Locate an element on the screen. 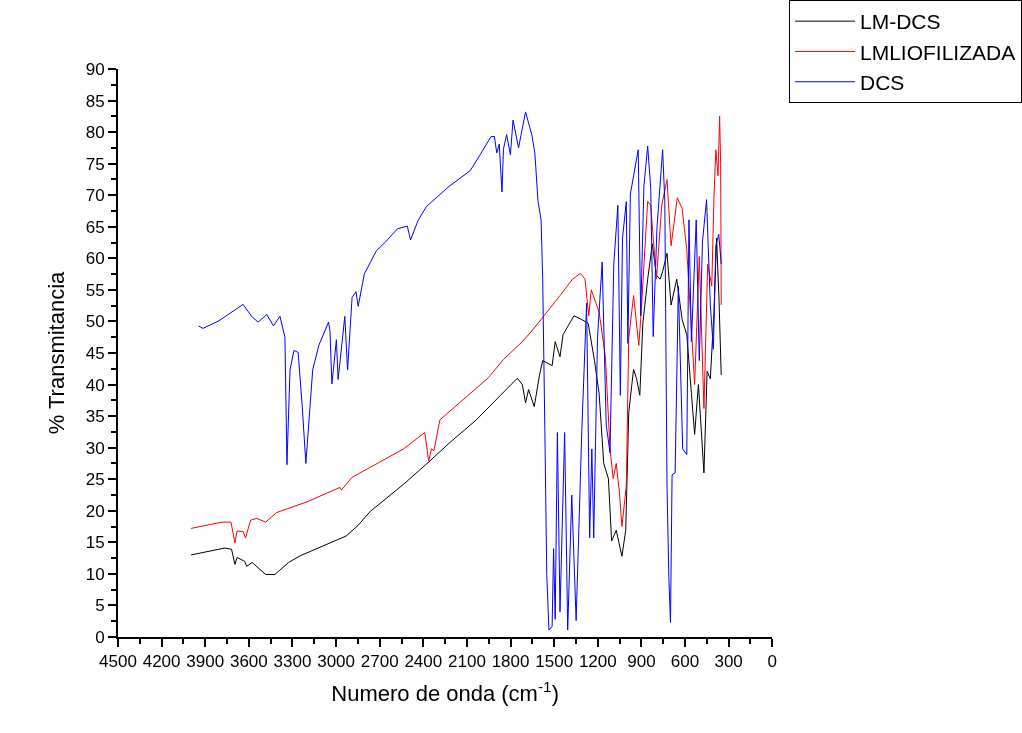 The height and width of the screenshot is (733, 1022). x-axis-title: Numero de onda (cm$^{-1}$) is located at coordinates (445, 691).